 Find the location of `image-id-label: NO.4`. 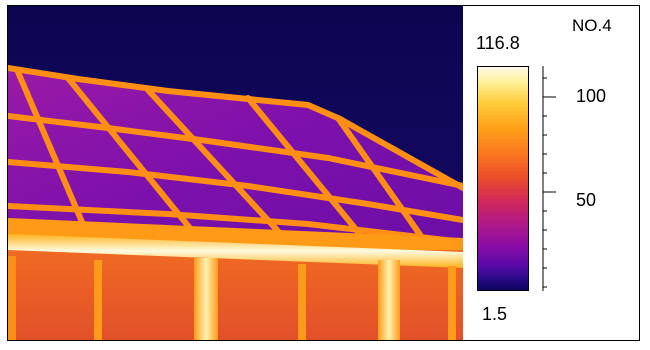

image-id-label: NO.4 is located at coordinates (592, 25).